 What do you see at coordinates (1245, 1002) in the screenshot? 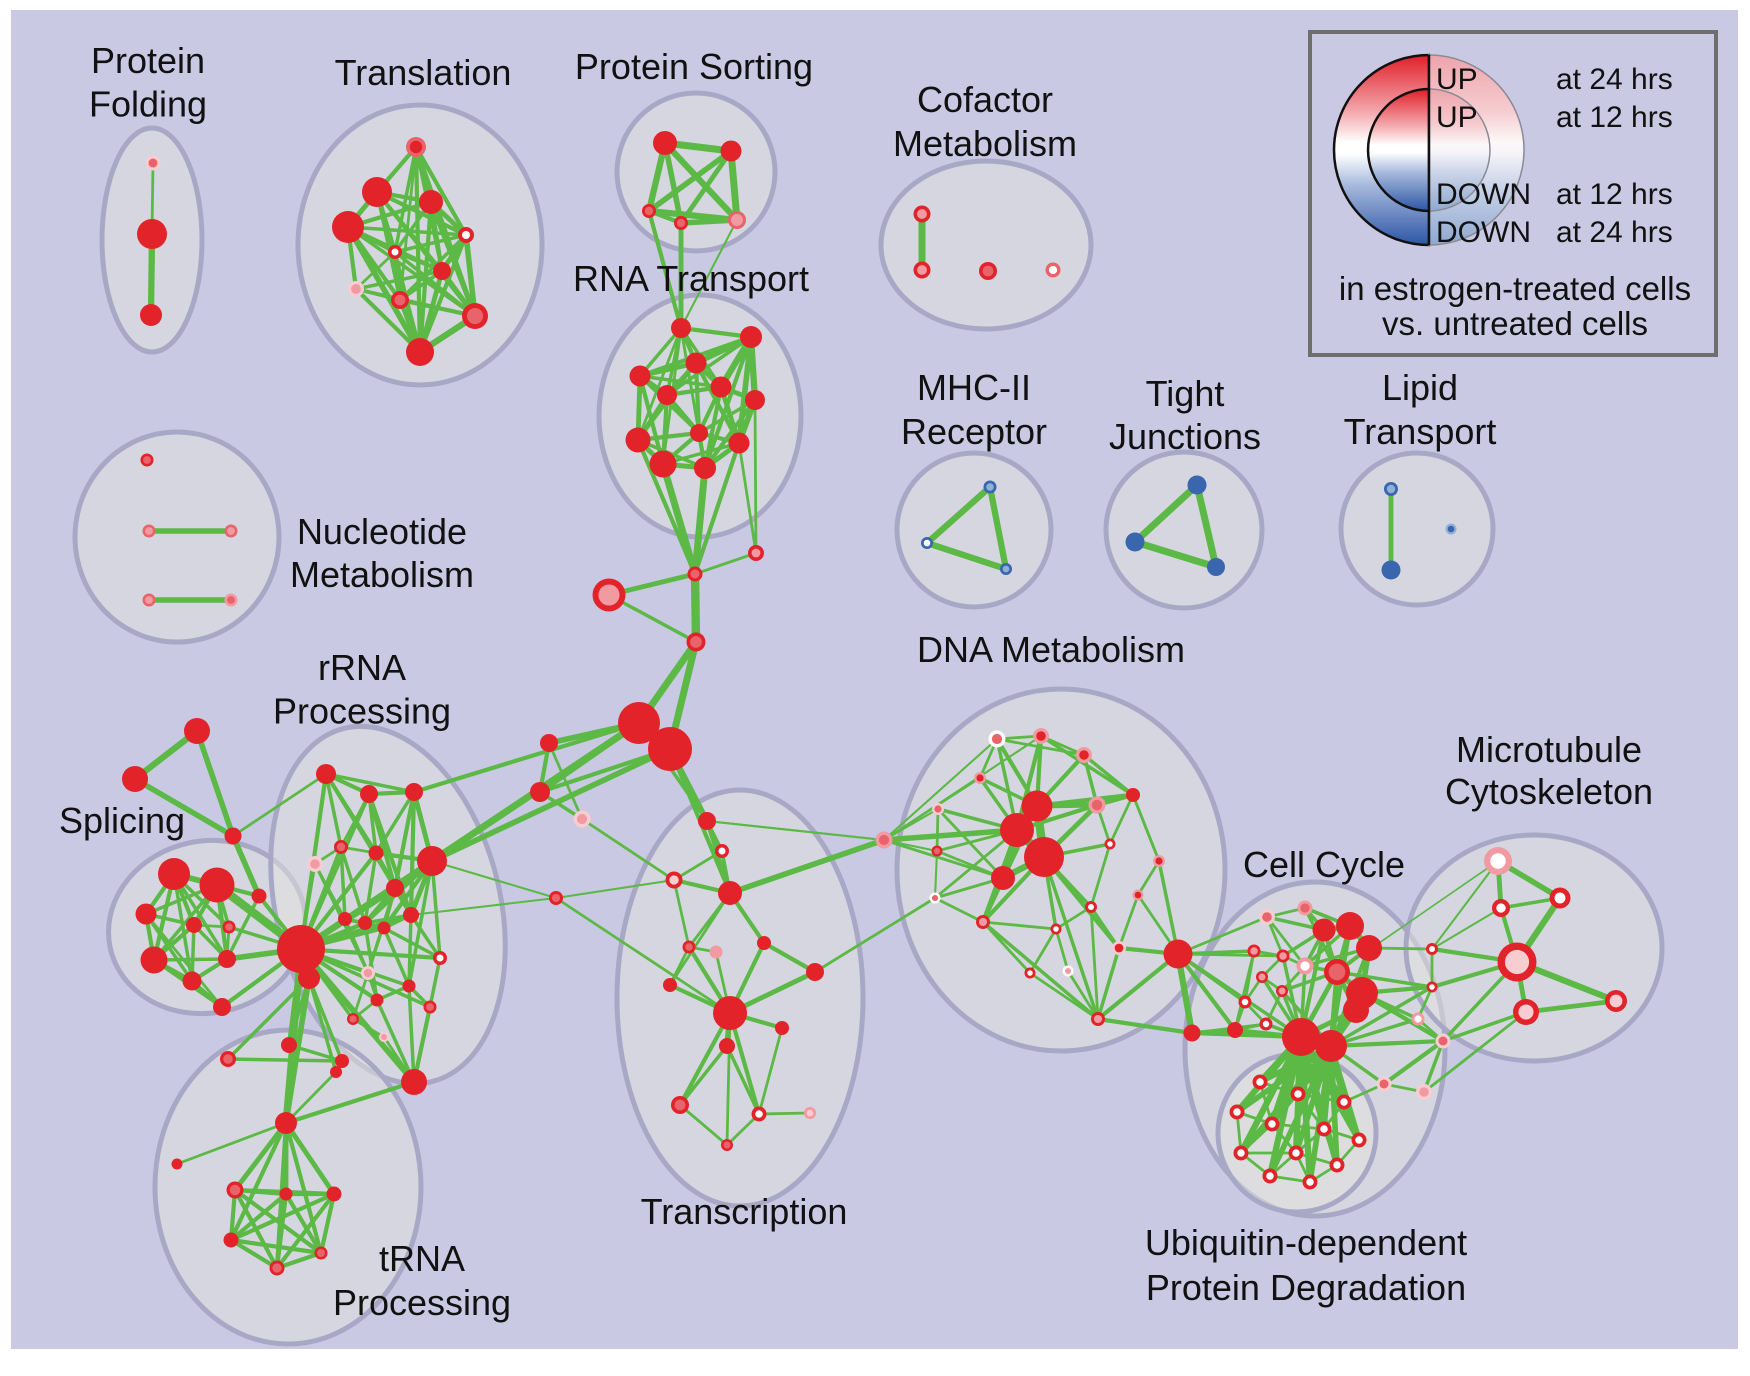
I see `node-inner-c13` at bounding box center [1245, 1002].